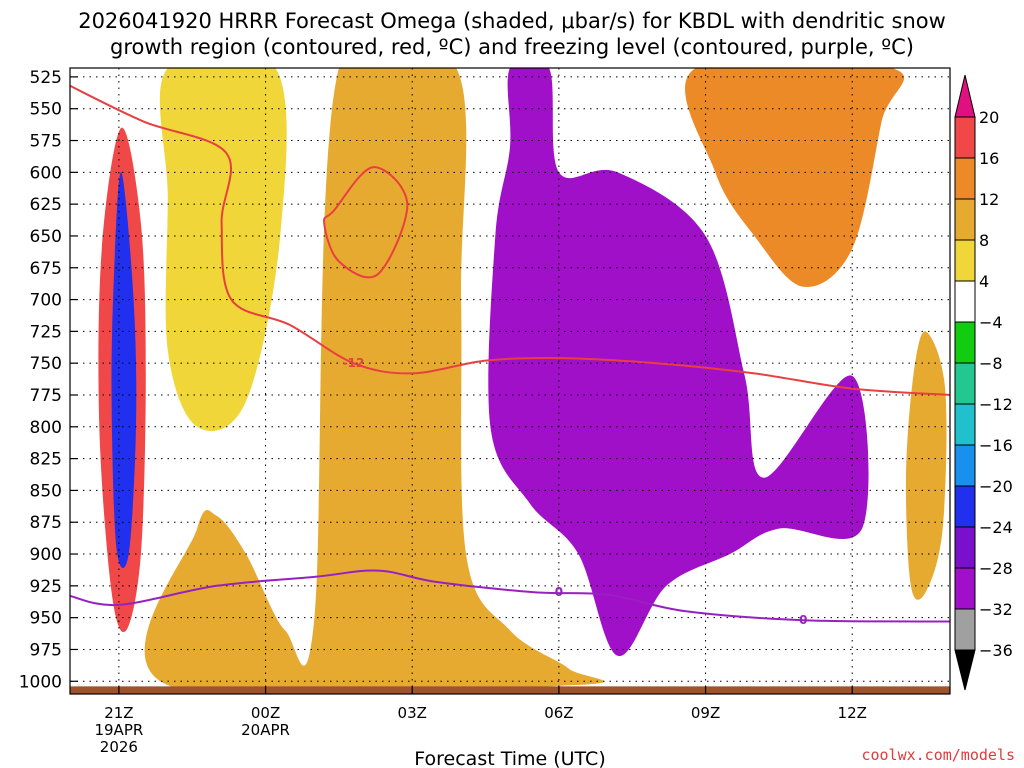  I want to click on y-tick-label: 875, so click(46, 523).